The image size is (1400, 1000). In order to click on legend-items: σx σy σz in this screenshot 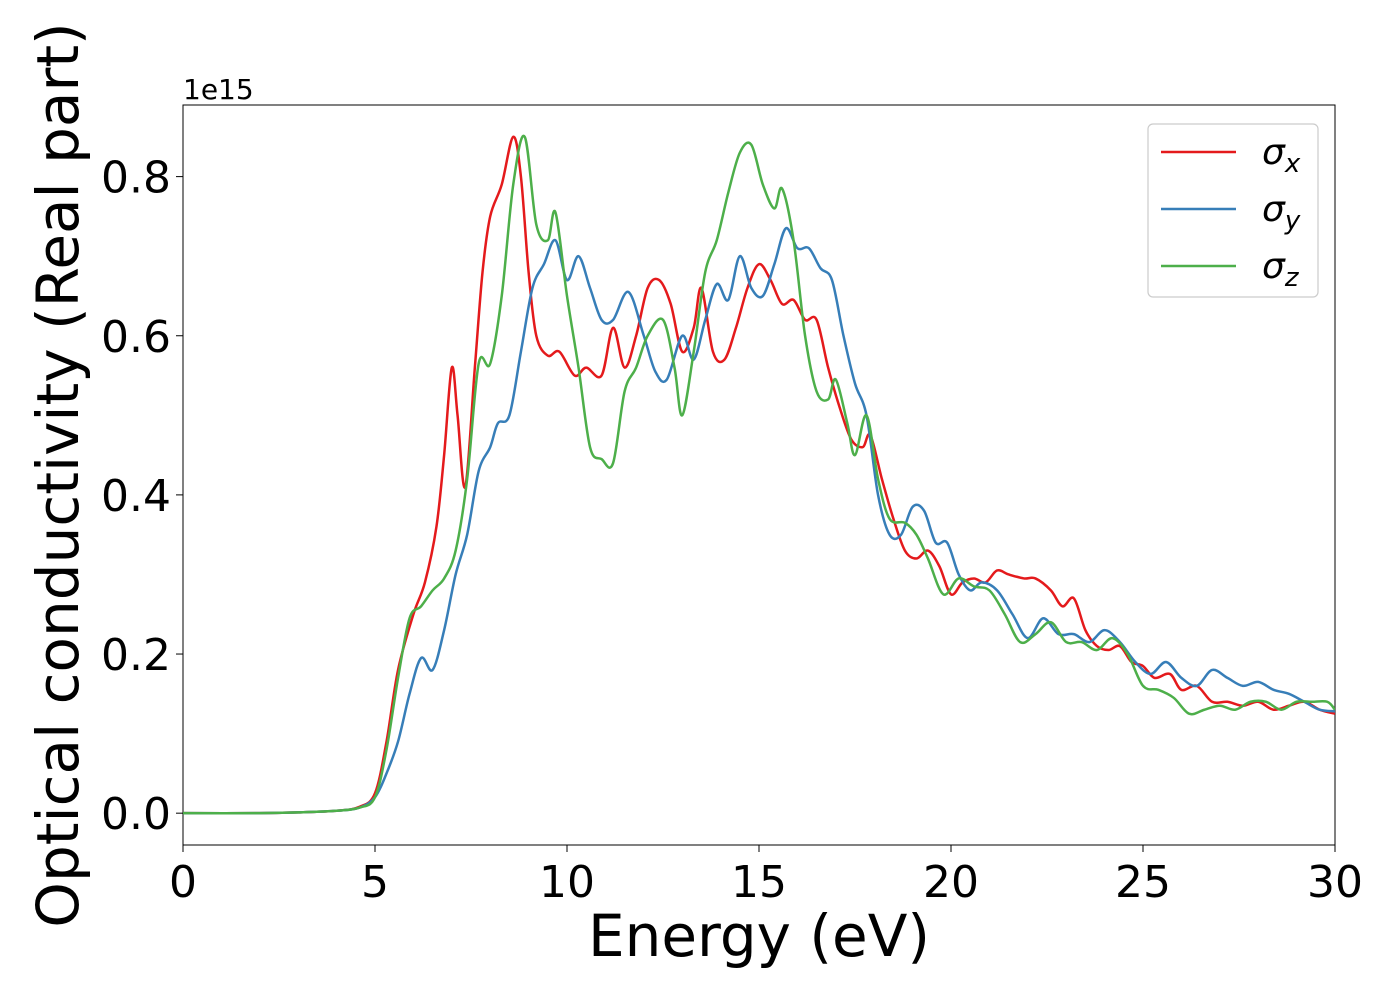, I will do `click(1231, 212)`.